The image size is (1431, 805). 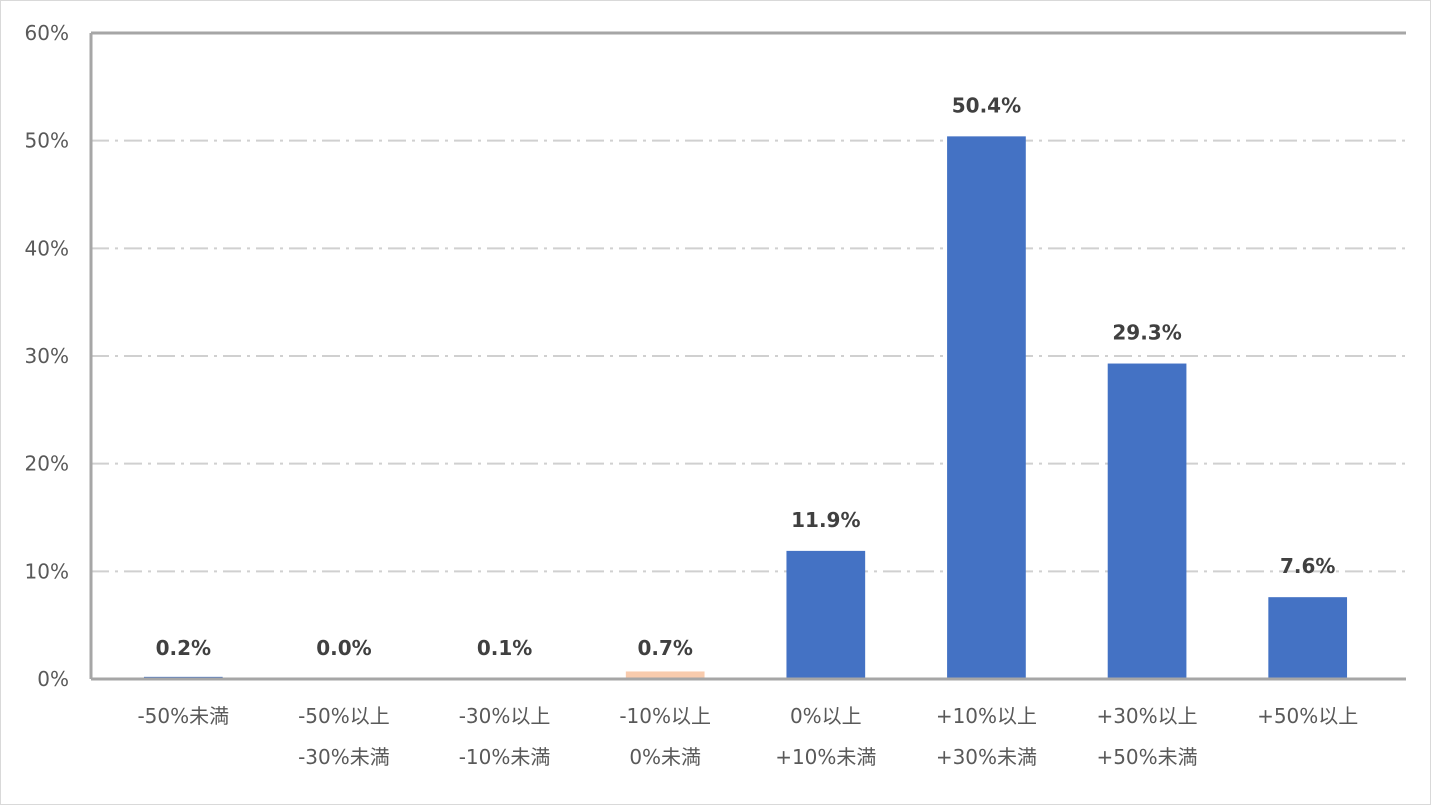 What do you see at coordinates (1307, 716) in the screenshot?
I see `x-category-label: +50%以上` at bounding box center [1307, 716].